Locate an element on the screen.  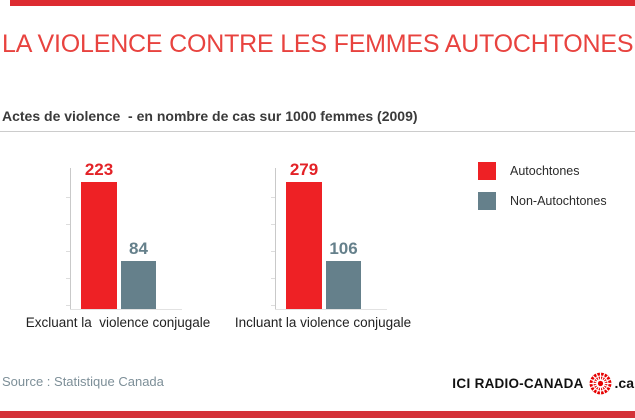
bar-group-1: 223 84 is located at coordinates (133, 235).